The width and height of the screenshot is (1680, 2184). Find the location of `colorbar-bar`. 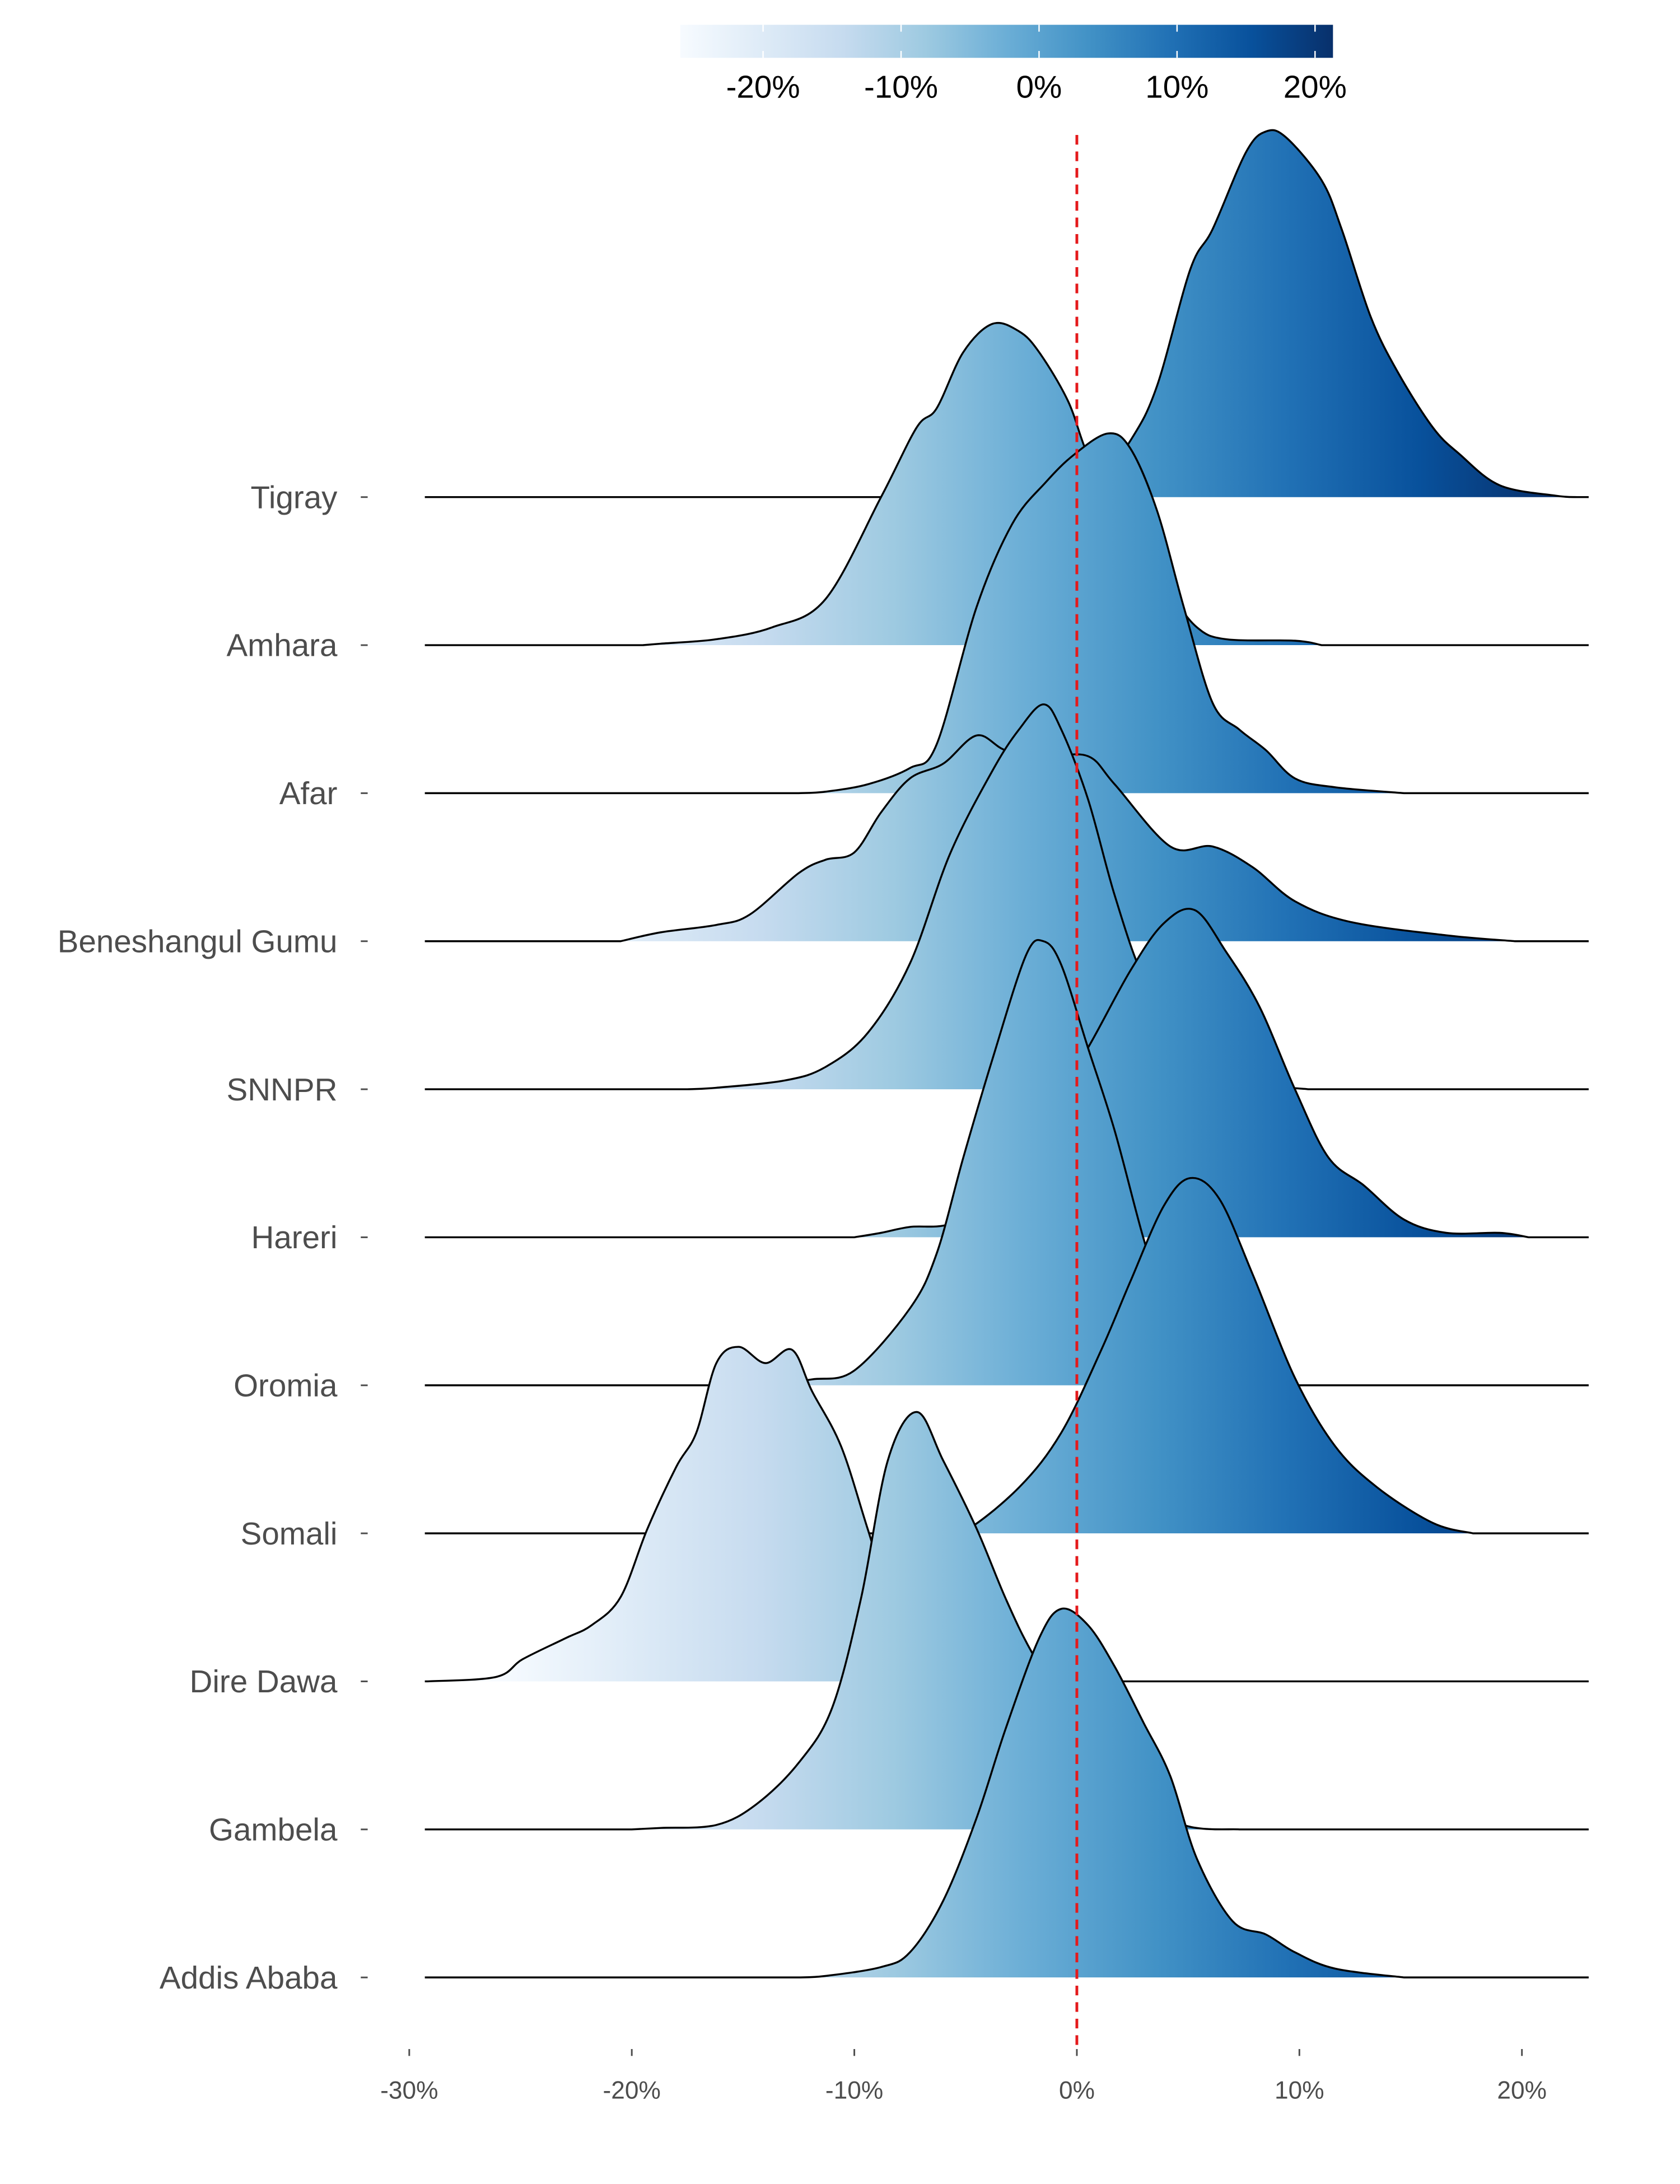

colorbar-bar is located at coordinates (1007, 42).